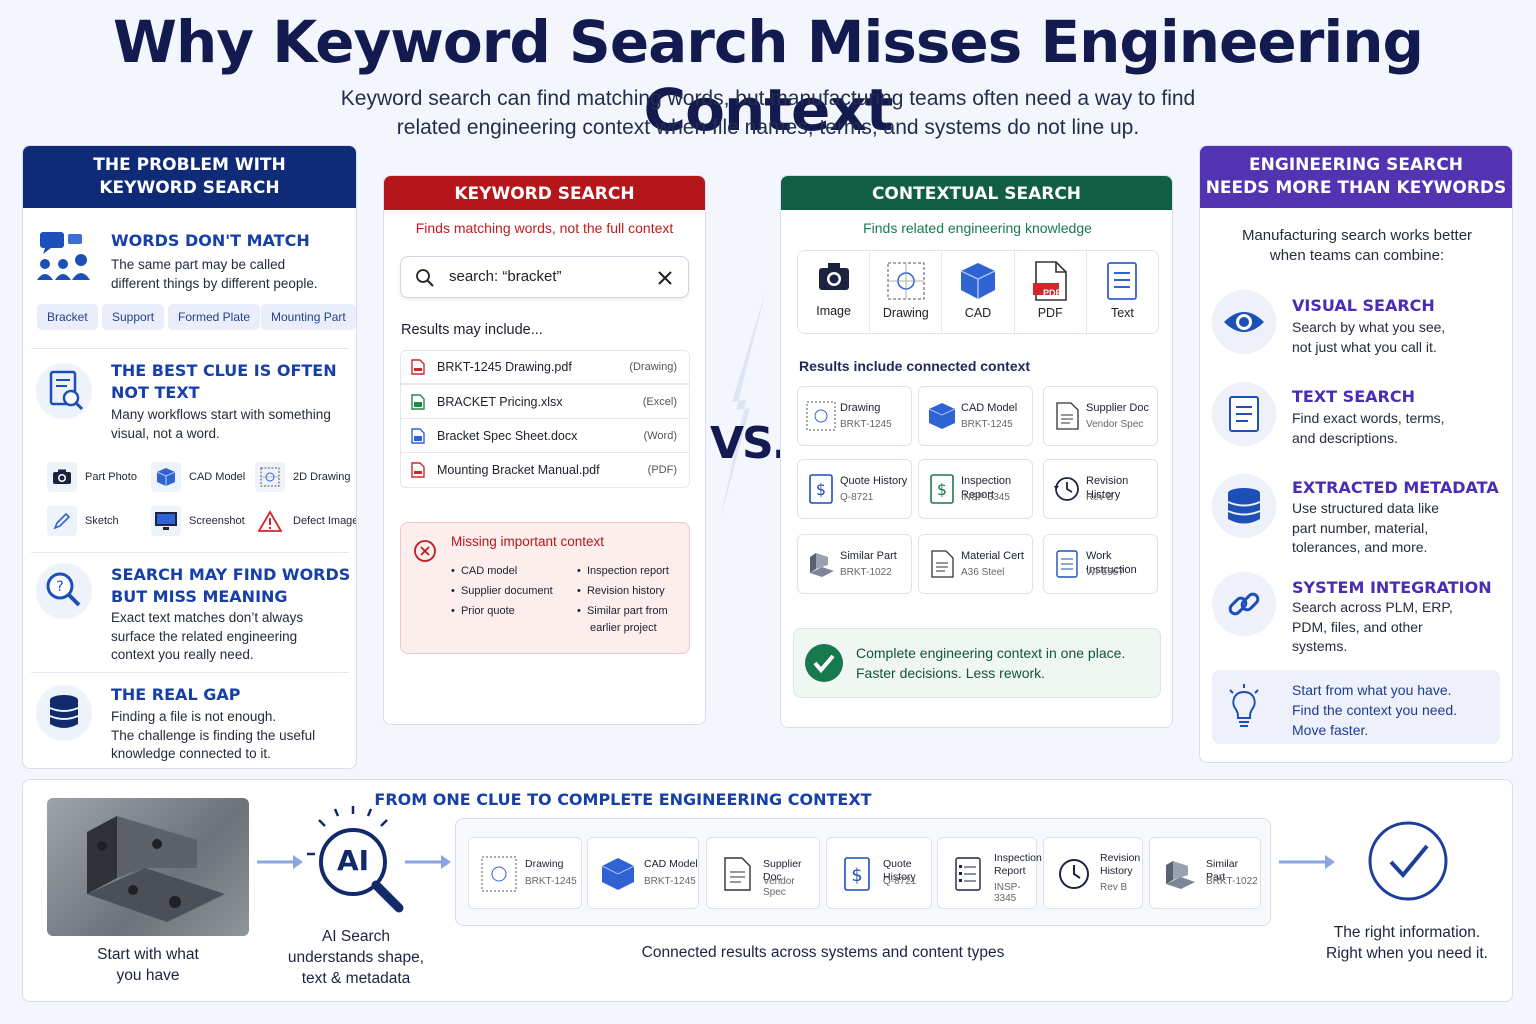 This screenshot has width=1536, height=1024. Describe the element at coordinates (1244, 705) in the screenshot. I see `lightbulb-icon` at that location.